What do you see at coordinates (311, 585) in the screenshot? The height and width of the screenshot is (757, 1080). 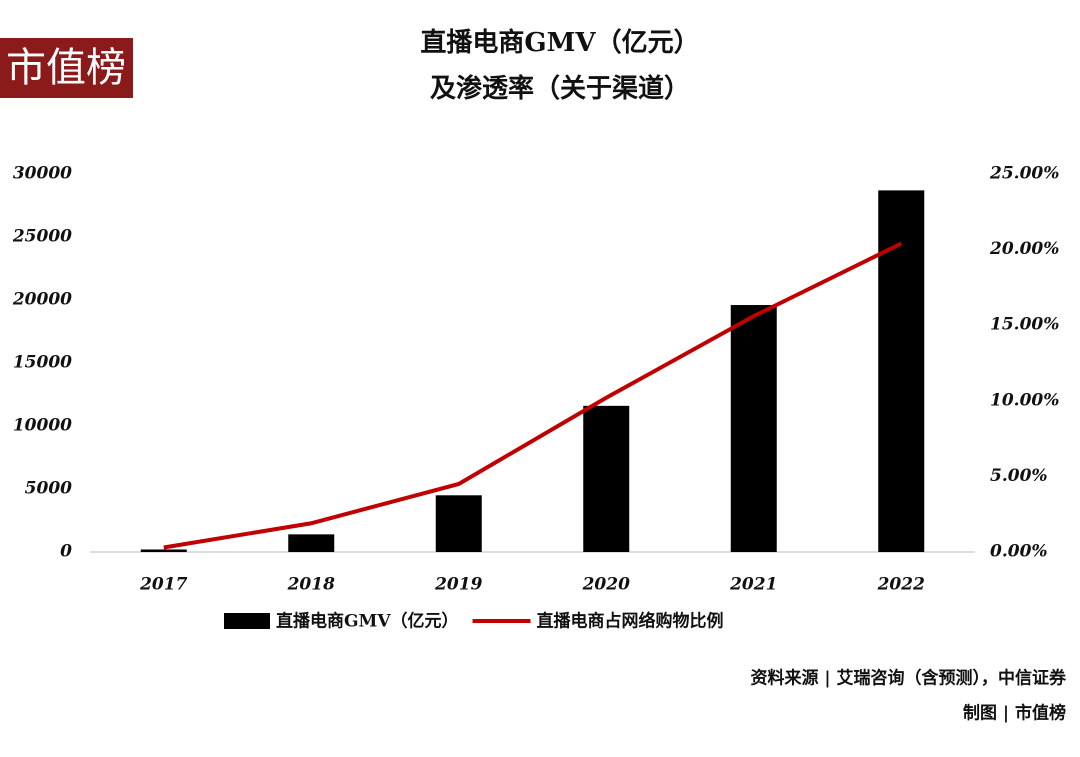 I see `x-tick-label: 2018` at bounding box center [311, 585].